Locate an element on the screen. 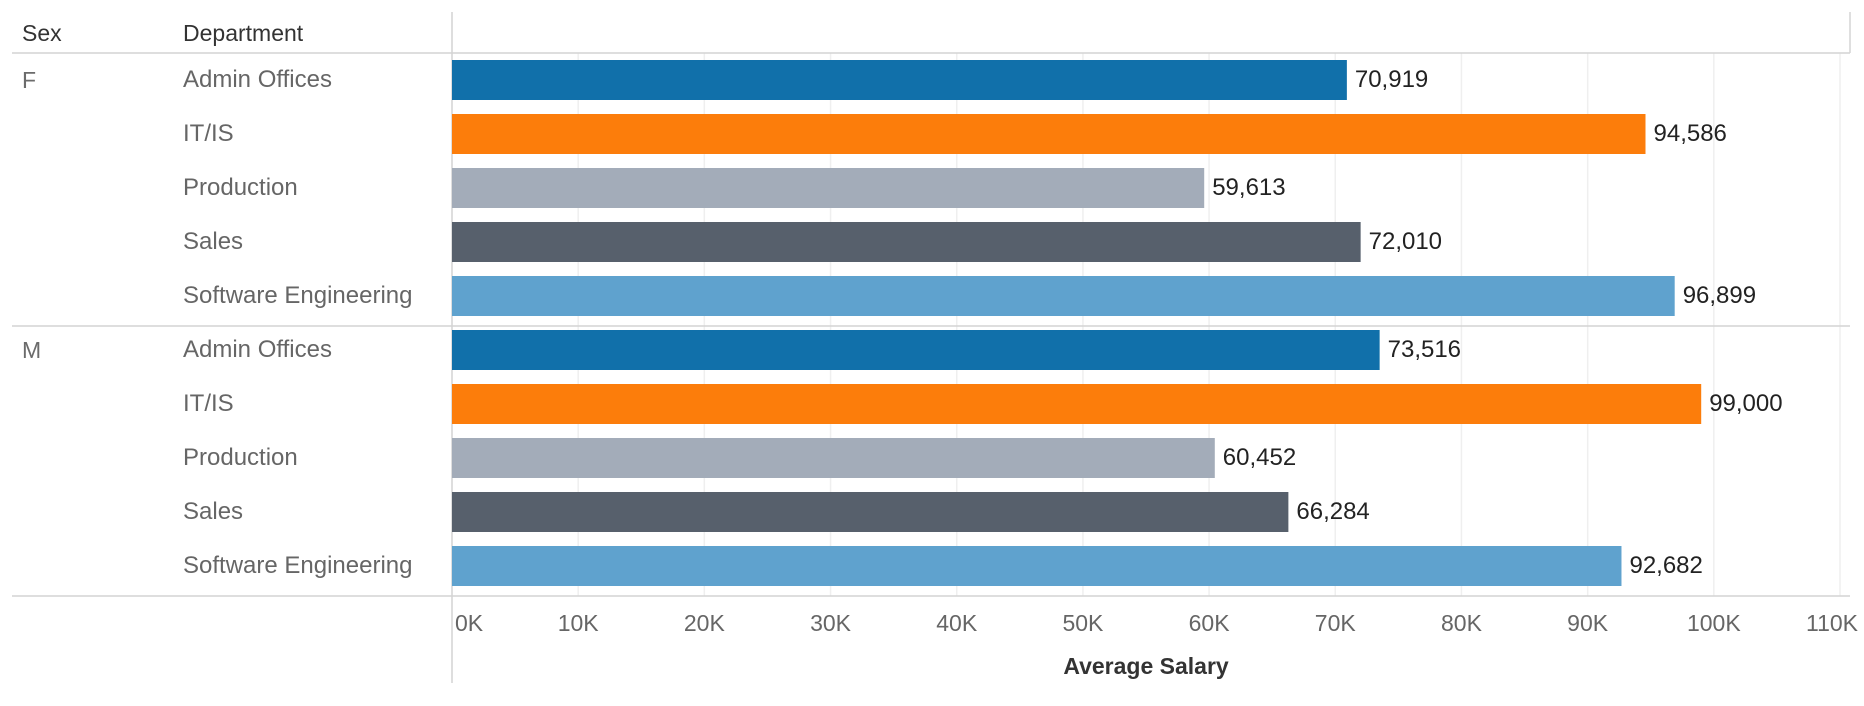 The height and width of the screenshot is (706, 1864). x-tick-label: 60K is located at coordinates (1209, 623).